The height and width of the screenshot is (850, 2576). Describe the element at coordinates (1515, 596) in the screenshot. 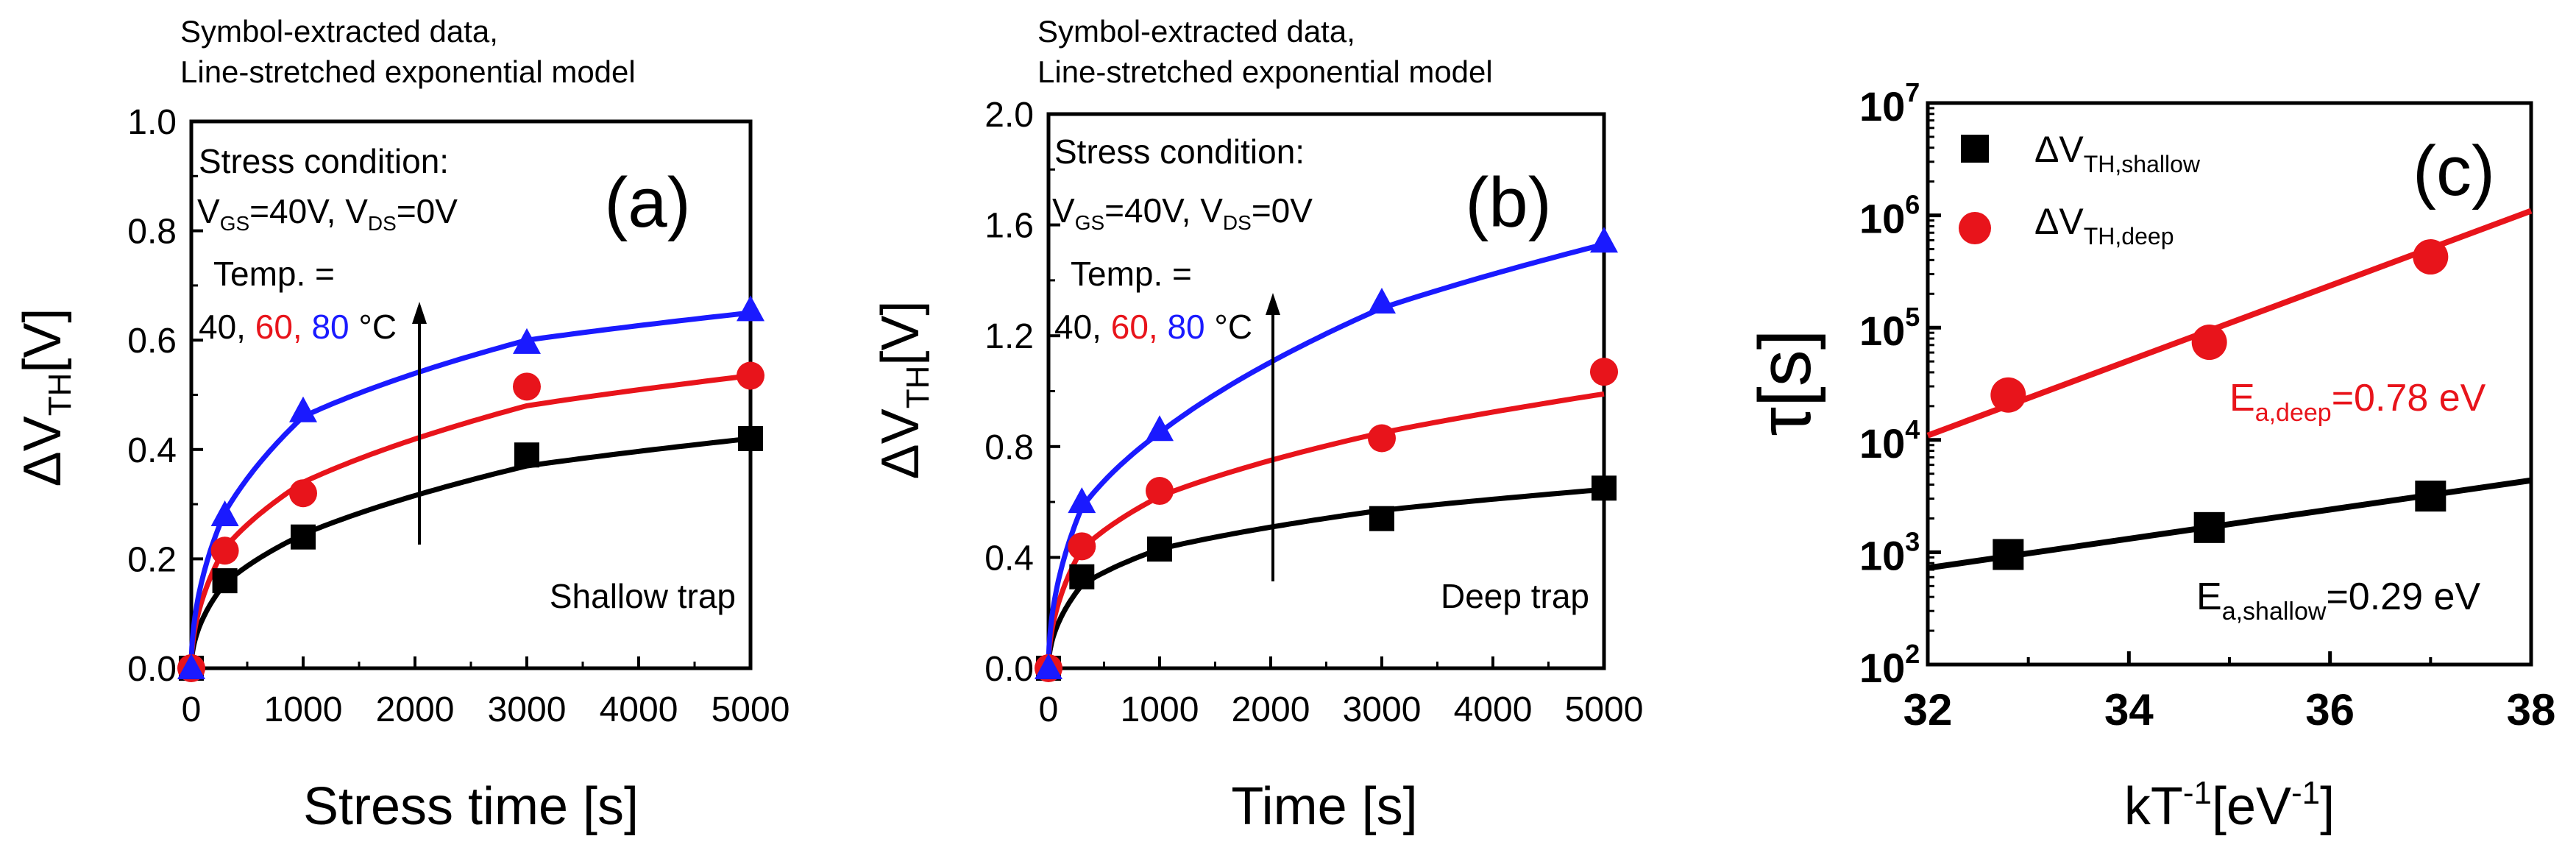

I see `panel-b-trap-label: Deep trap` at that location.